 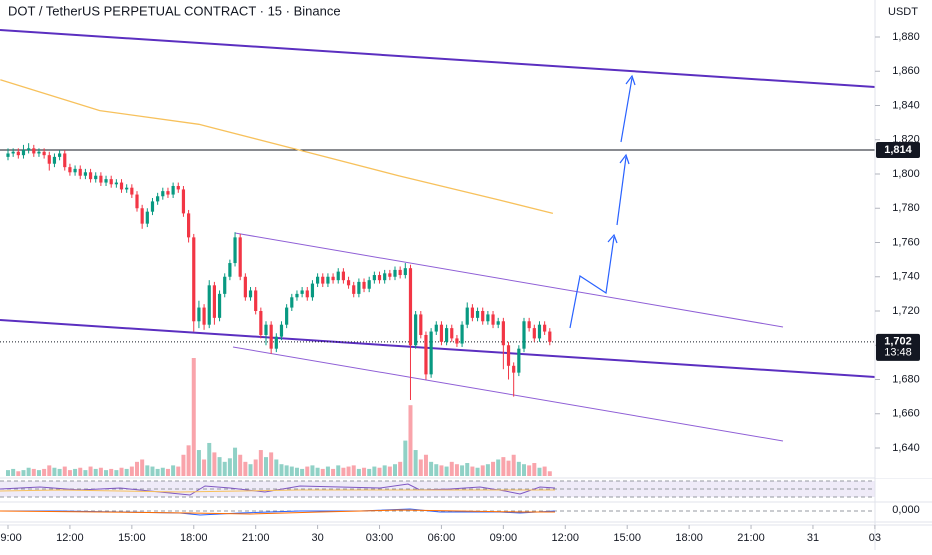 What do you see at coordinates (898, 342) in the screenshot?
I see `last-price-label: 1,702` at bounding box center [898, 342].